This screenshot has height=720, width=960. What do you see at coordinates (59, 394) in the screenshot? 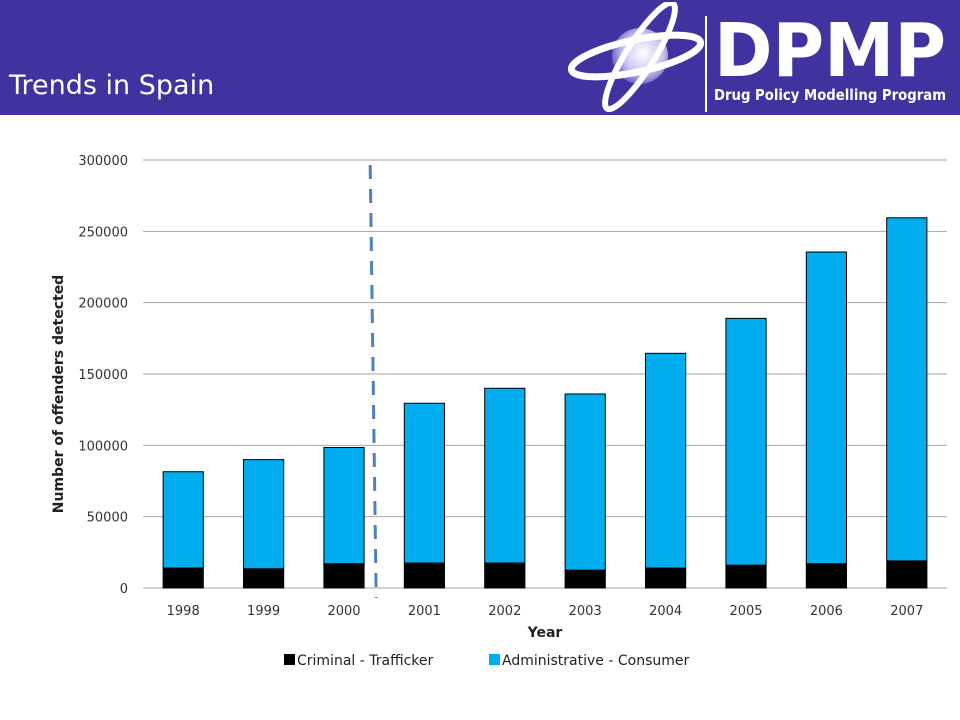
I see `y-axis-title: Number of offenders detected` at bounding box center [59, 394].